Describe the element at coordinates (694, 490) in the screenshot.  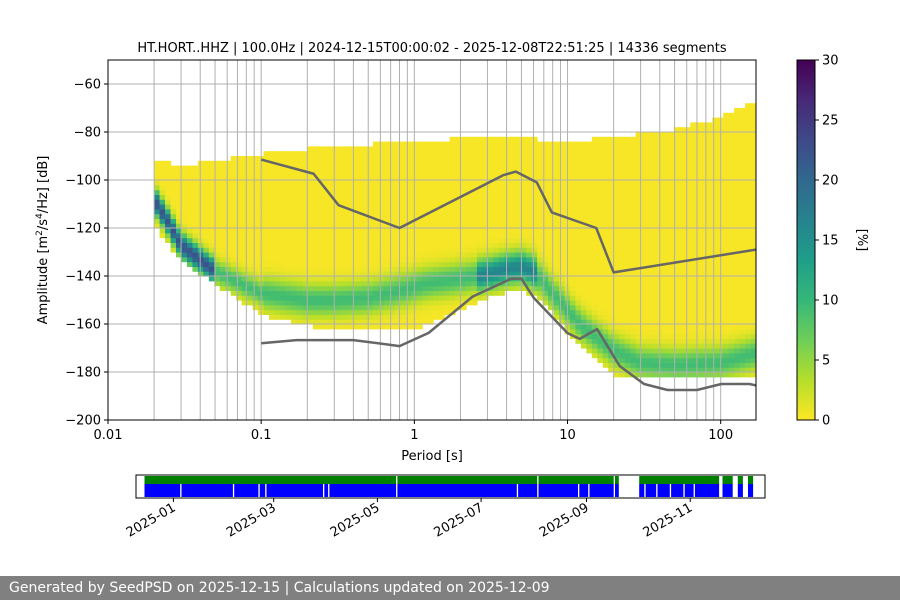
I see `data-gap-mark` at that location.